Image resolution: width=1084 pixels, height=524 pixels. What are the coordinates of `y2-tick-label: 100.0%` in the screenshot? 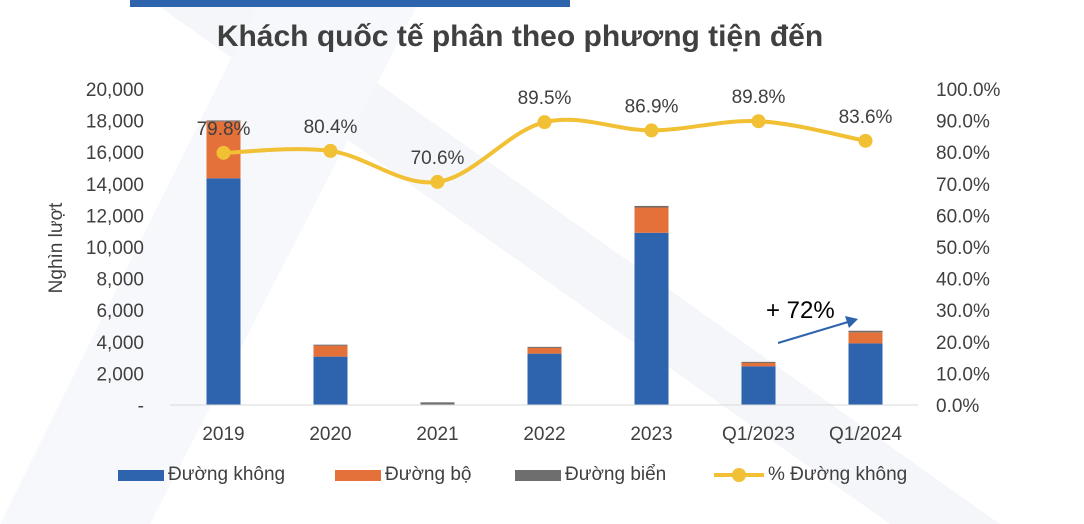 It's located at (968, 90).